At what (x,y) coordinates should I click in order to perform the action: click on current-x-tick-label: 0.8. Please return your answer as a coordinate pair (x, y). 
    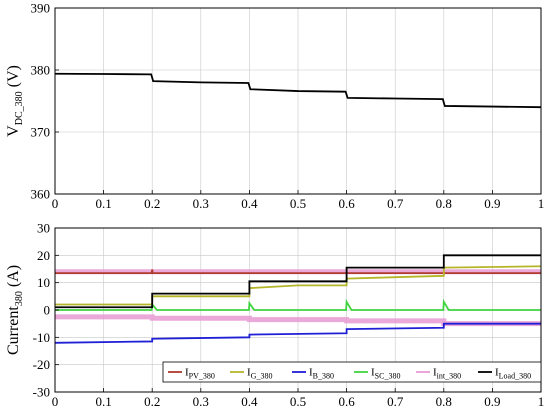
    Looking at the image, I should click on (444, 401).